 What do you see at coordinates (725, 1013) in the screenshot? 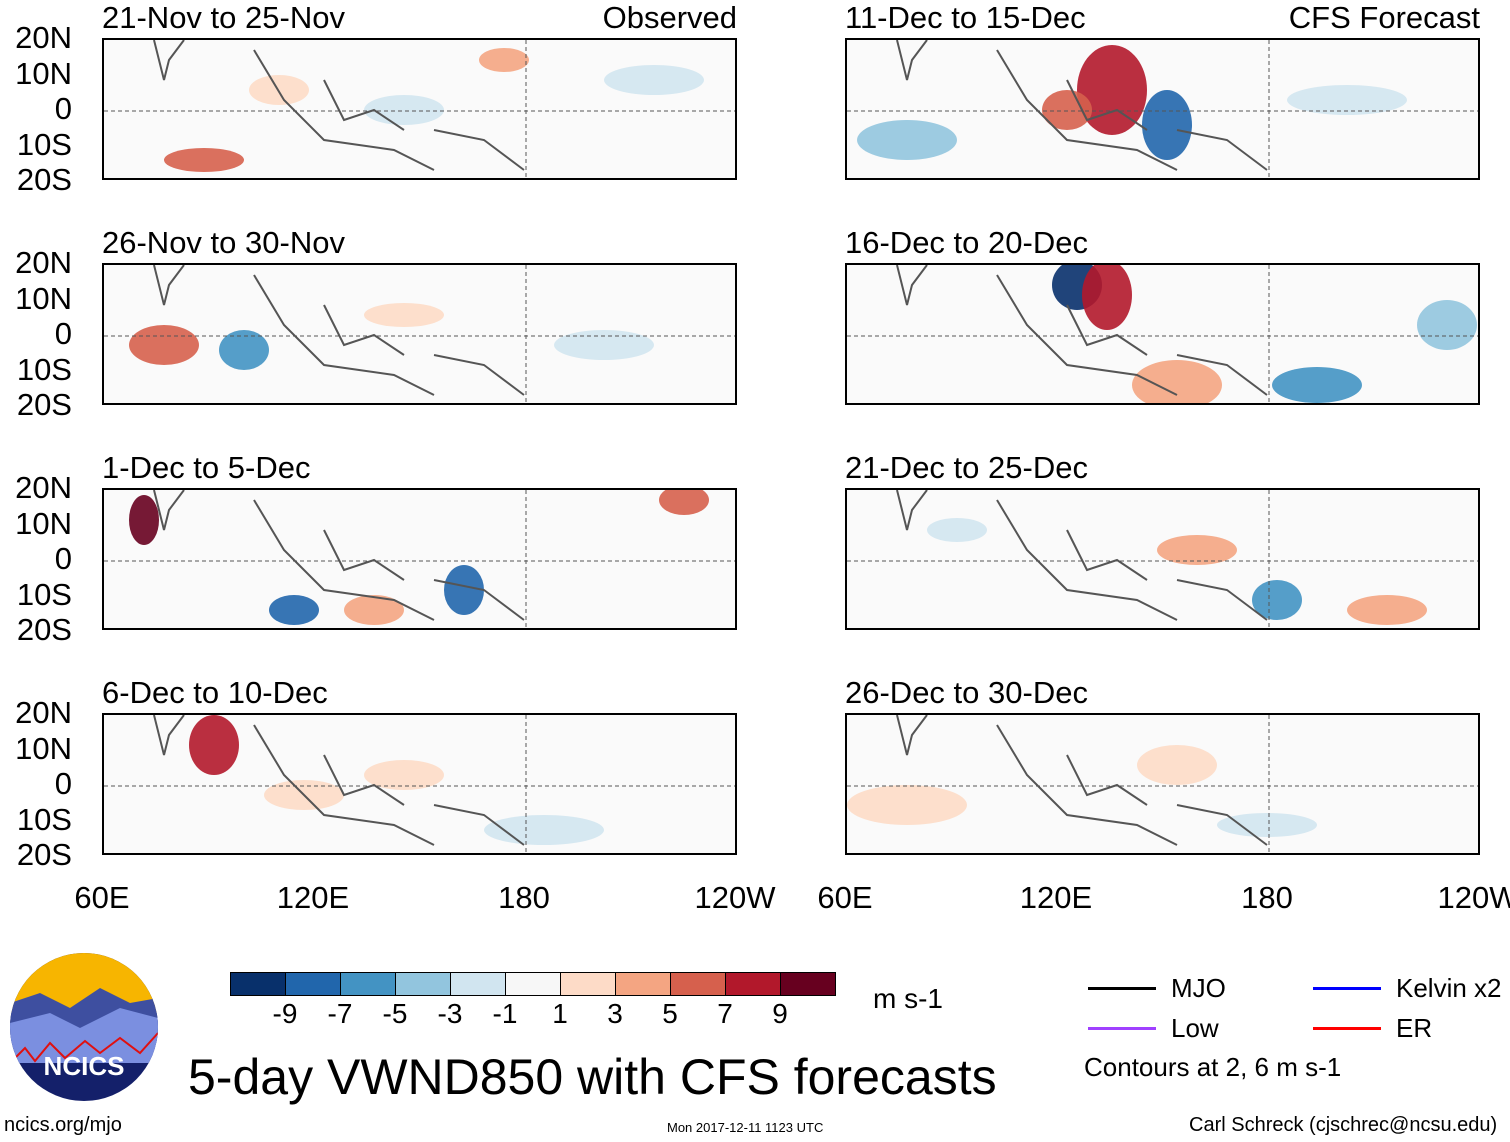
I see `colorbar-label: 7` at bounding box center [725, 1013].